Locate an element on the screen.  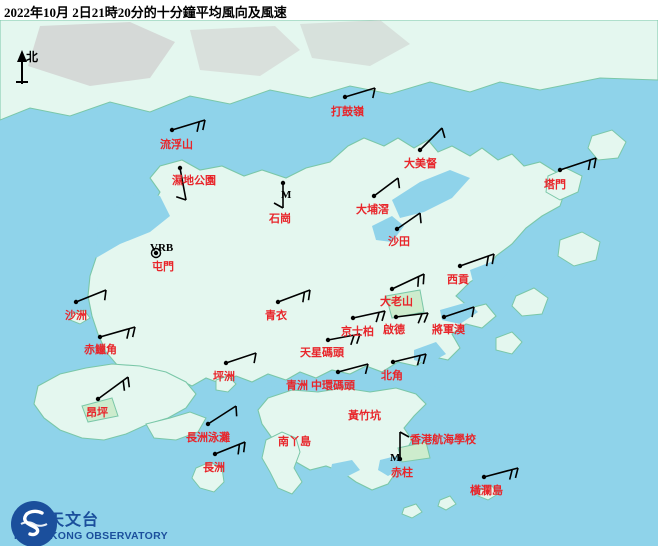
station-label: 屯門 is located at coordinates (163, 267).